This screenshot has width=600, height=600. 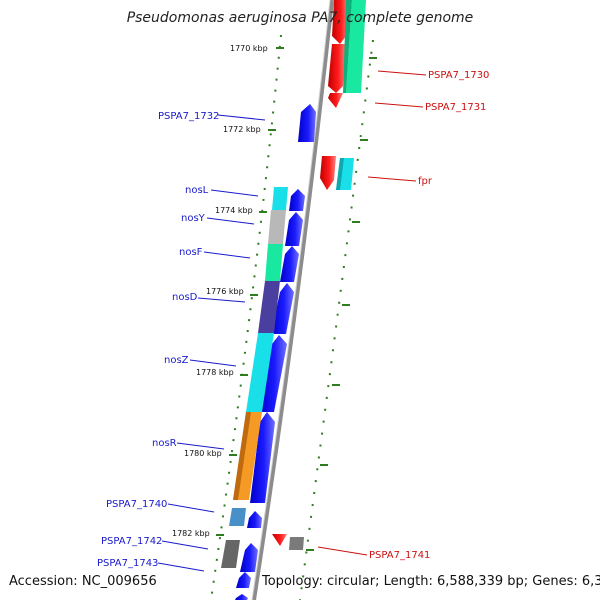 I want to click on accession-label: Accession: NC_009656, so click(x=83, y=581).